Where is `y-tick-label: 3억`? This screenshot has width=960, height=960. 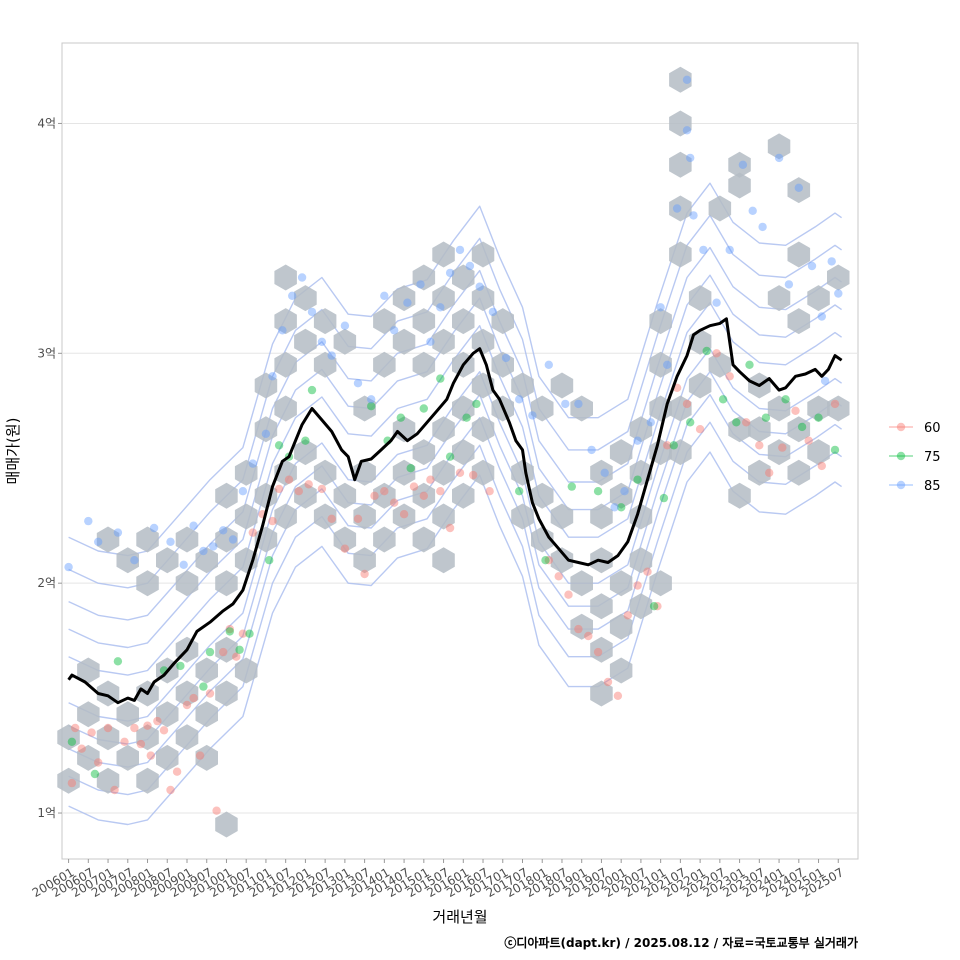
y-tick-label: 3억 is located at coordinates (46, 353).